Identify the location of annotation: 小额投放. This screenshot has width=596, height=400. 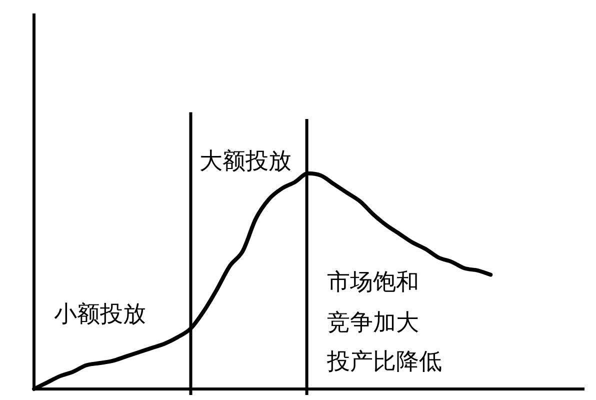
(100, 315).